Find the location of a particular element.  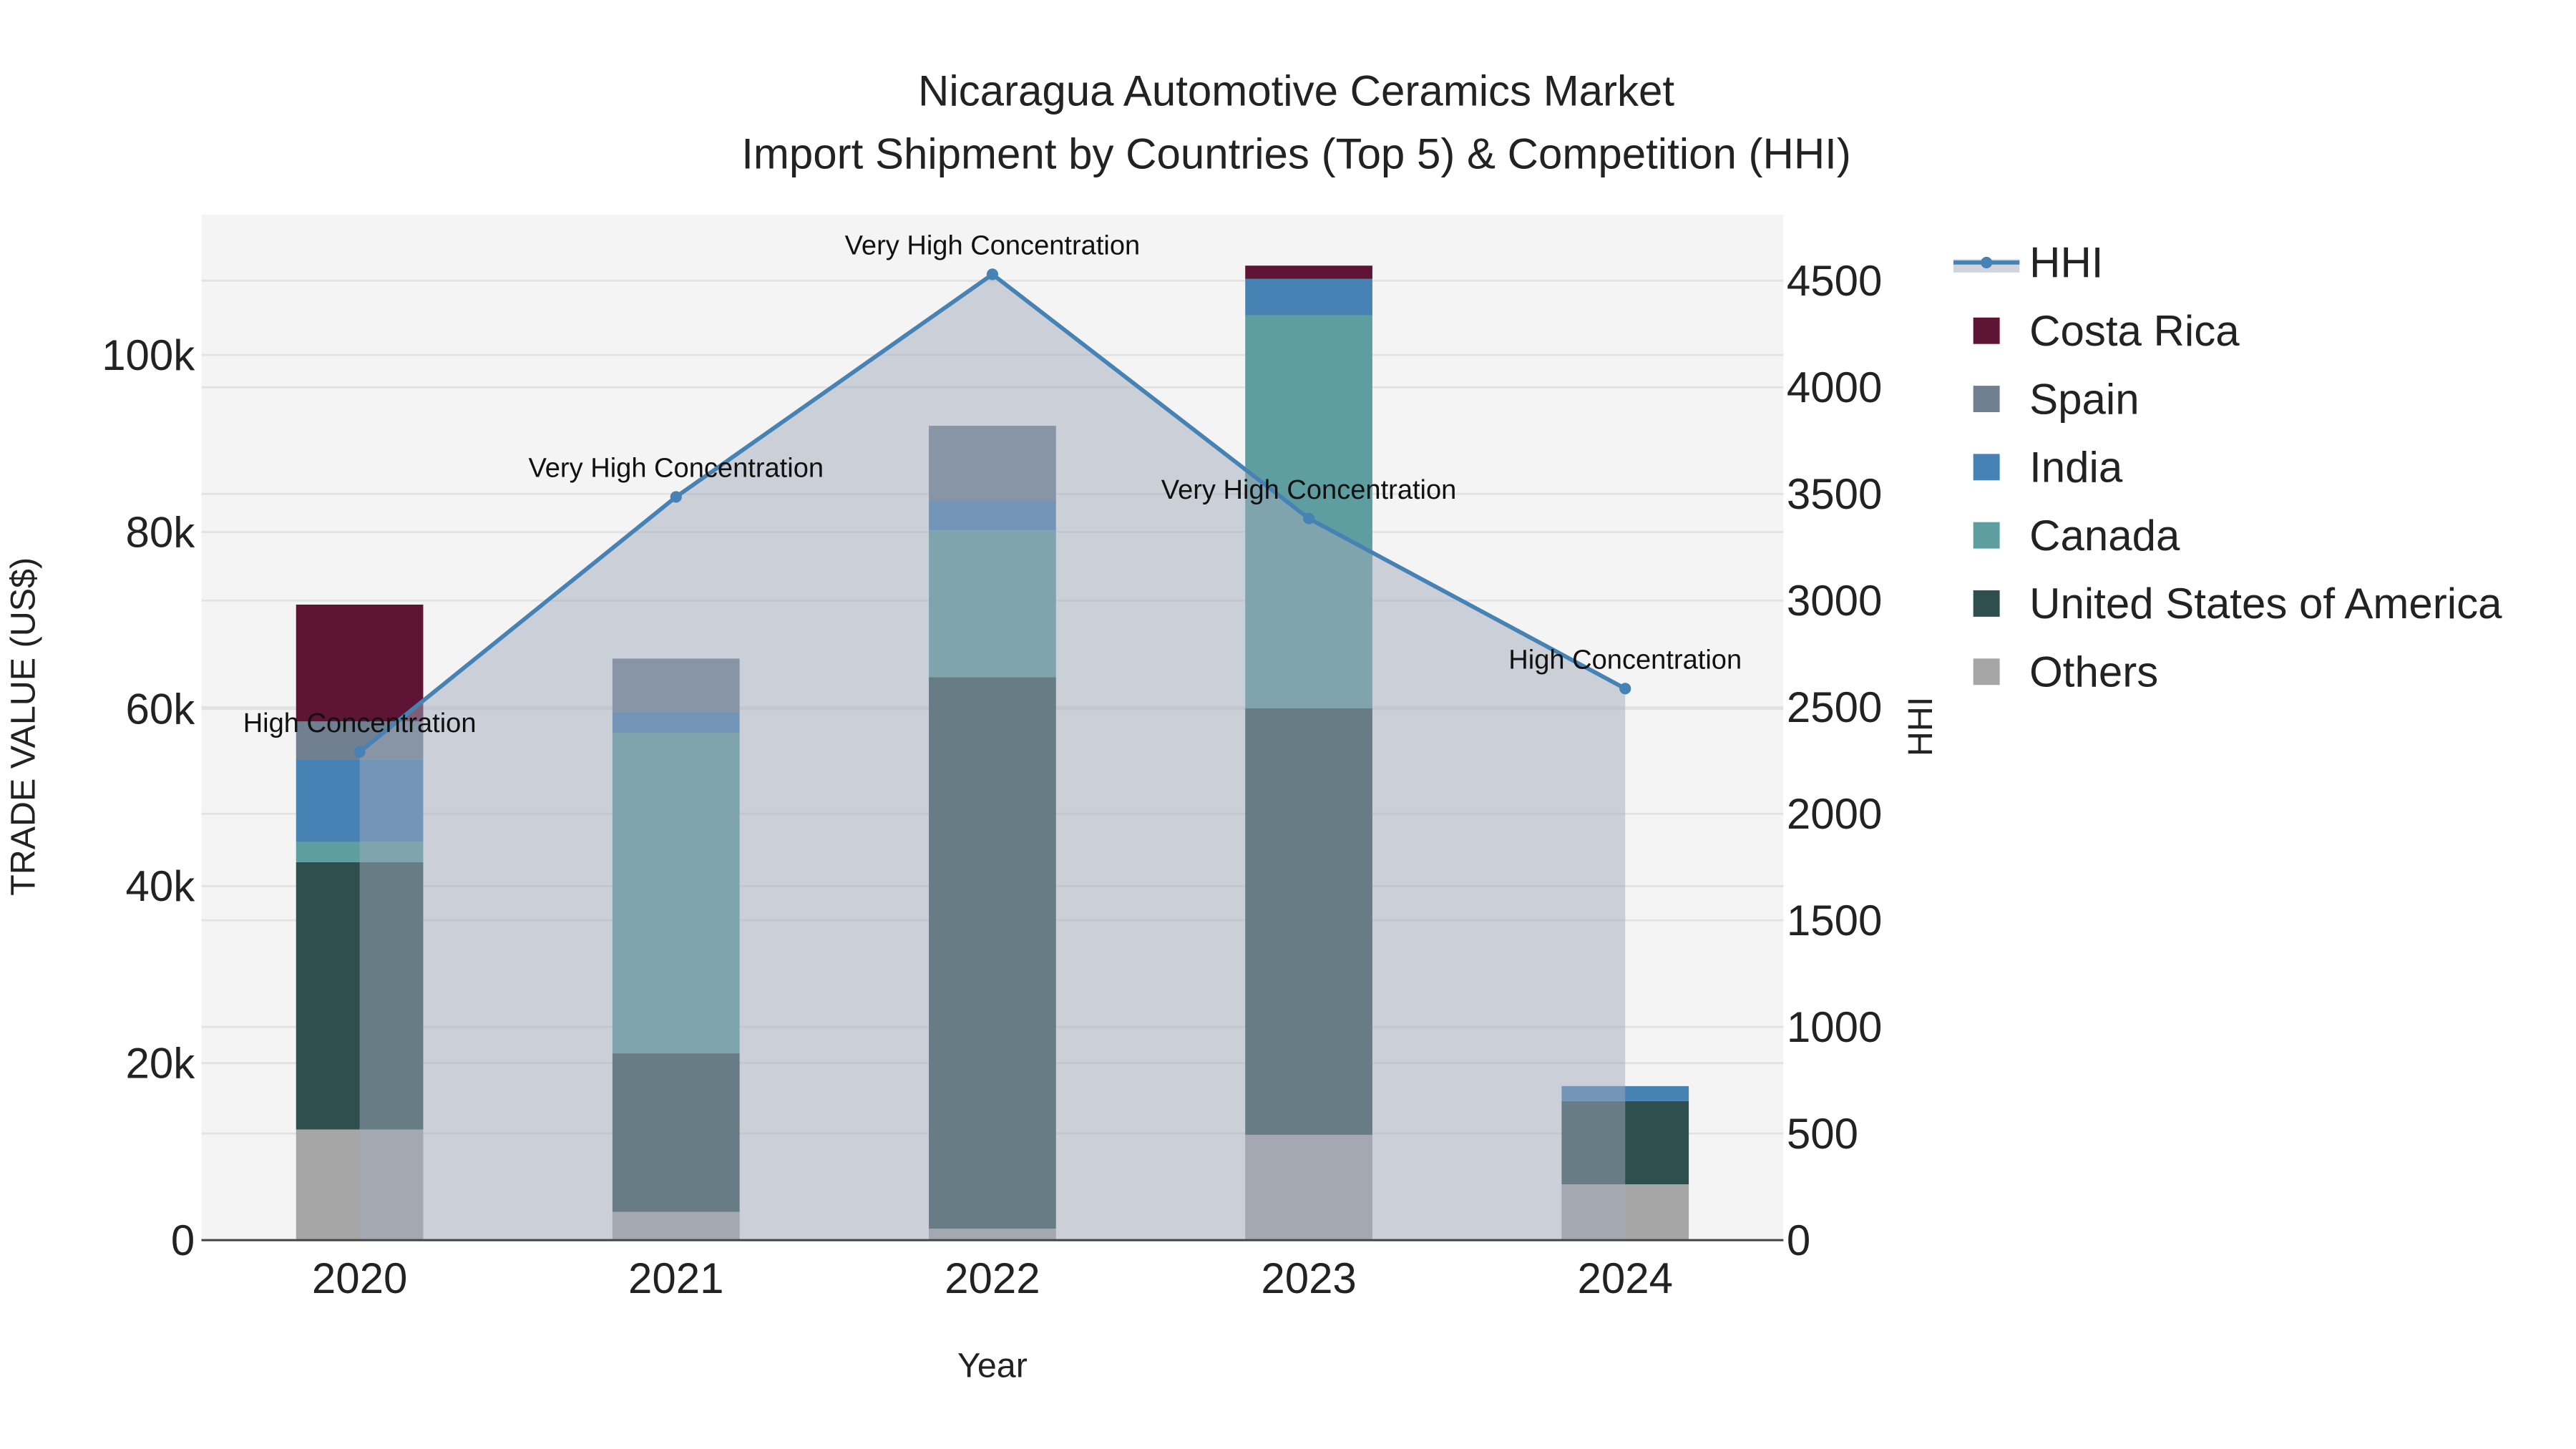

legend-label: India is located at coordinates (2076, 468).